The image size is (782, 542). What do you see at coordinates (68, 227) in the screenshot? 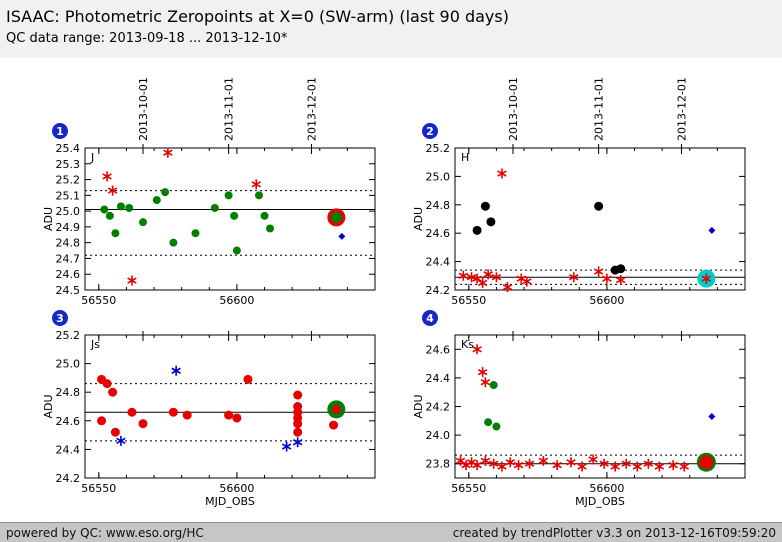
I see `y-tick-label: 24.9` at bounding box center [68, 227].